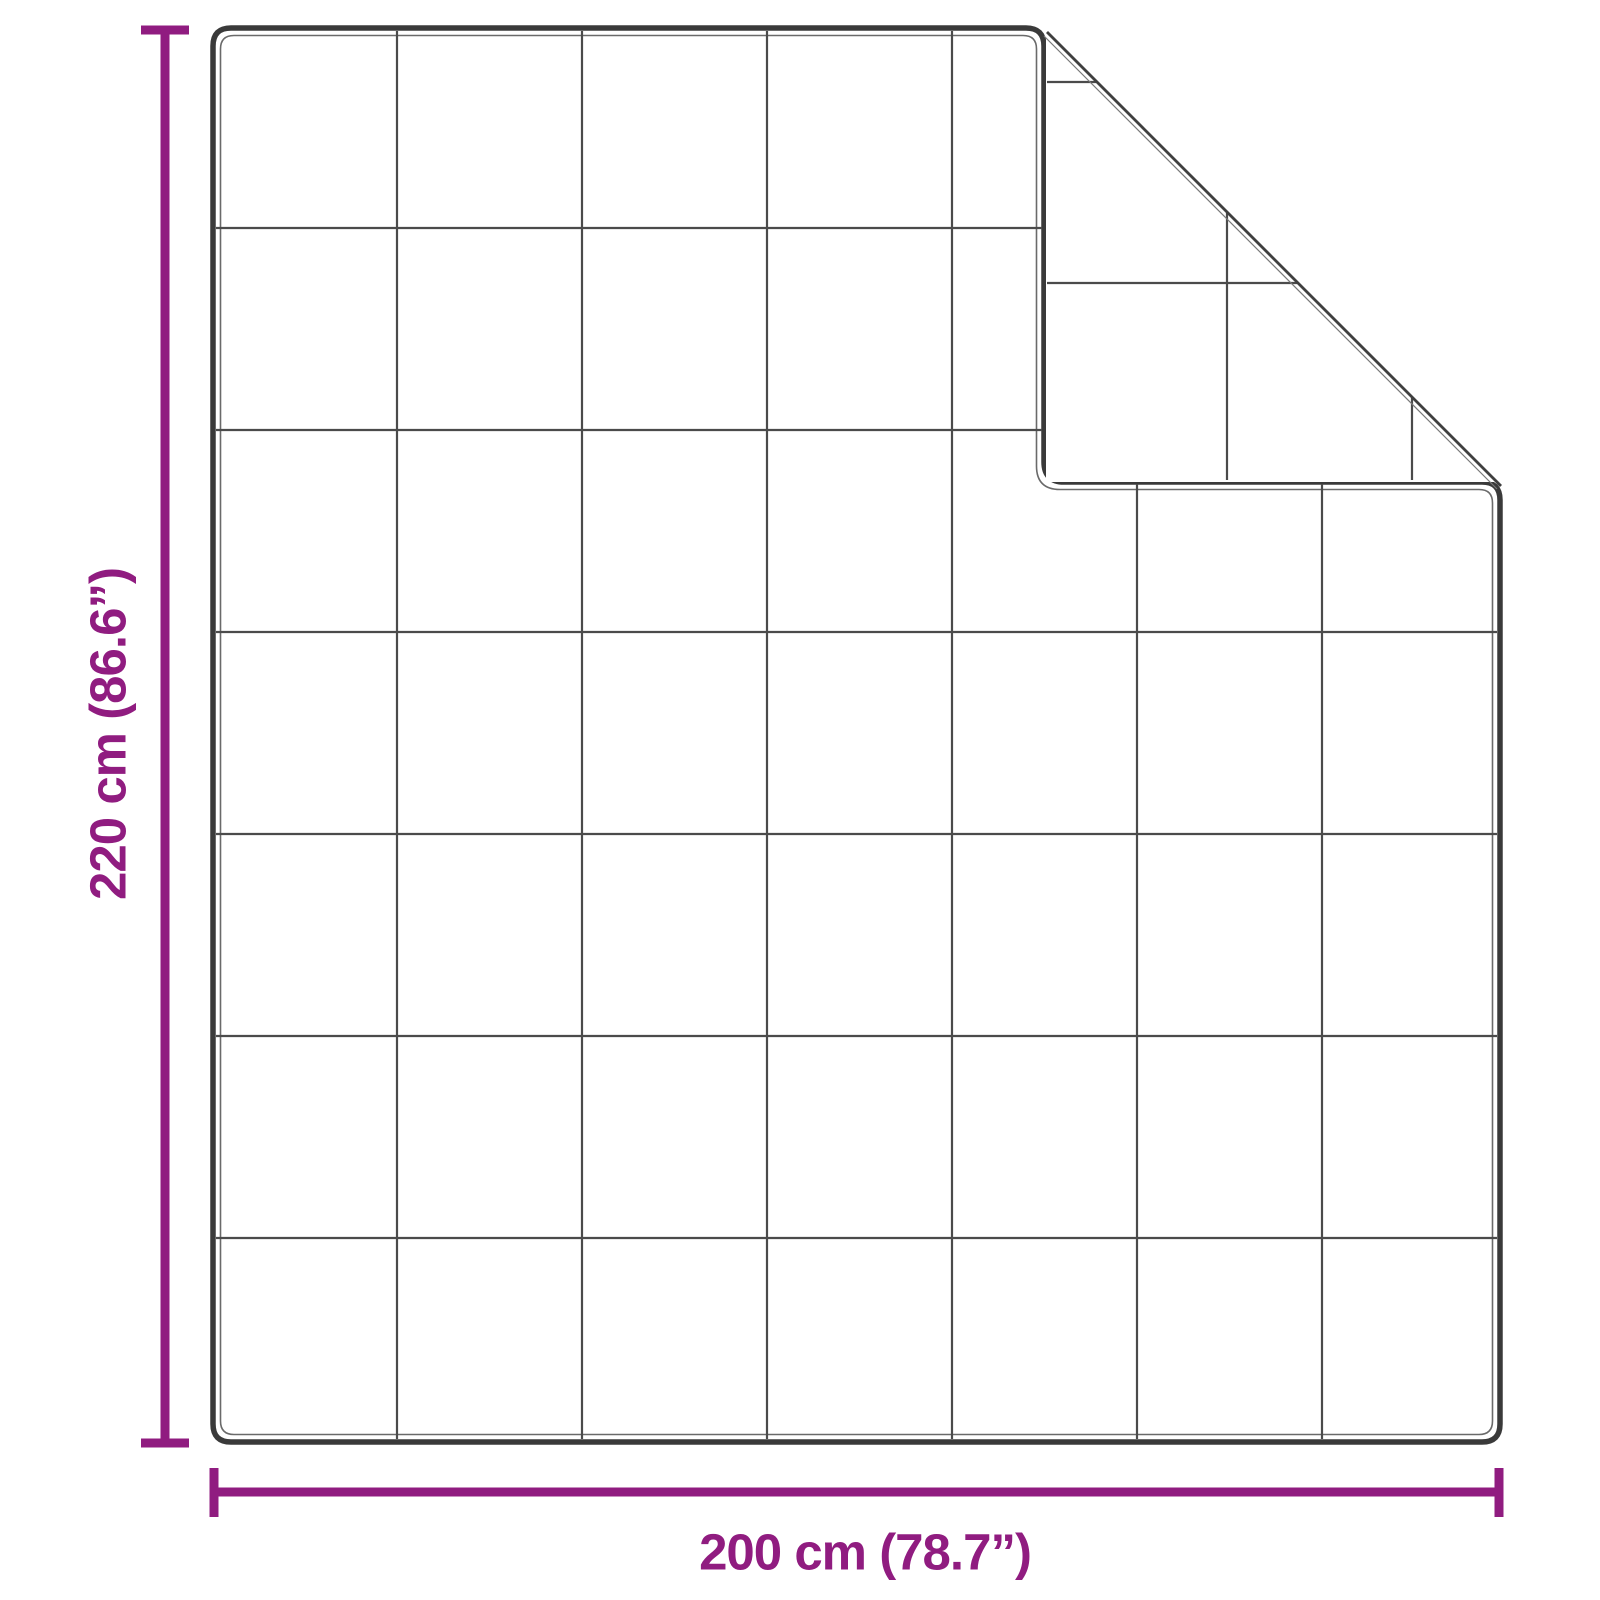  What do you see at coordinates (108, 734) in the screenshot?
I see `vertical-dimension-label: 220 cm (86.6”)` at bounding box center [108, 734].